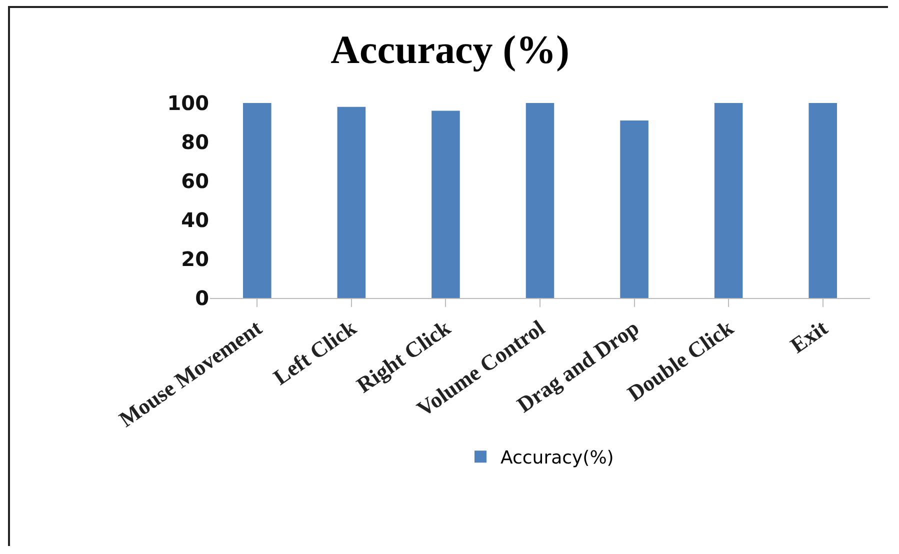 This screenshot has width=899, height=554. I want to click on legend-label: Accuracy(%), so click(557, 458).